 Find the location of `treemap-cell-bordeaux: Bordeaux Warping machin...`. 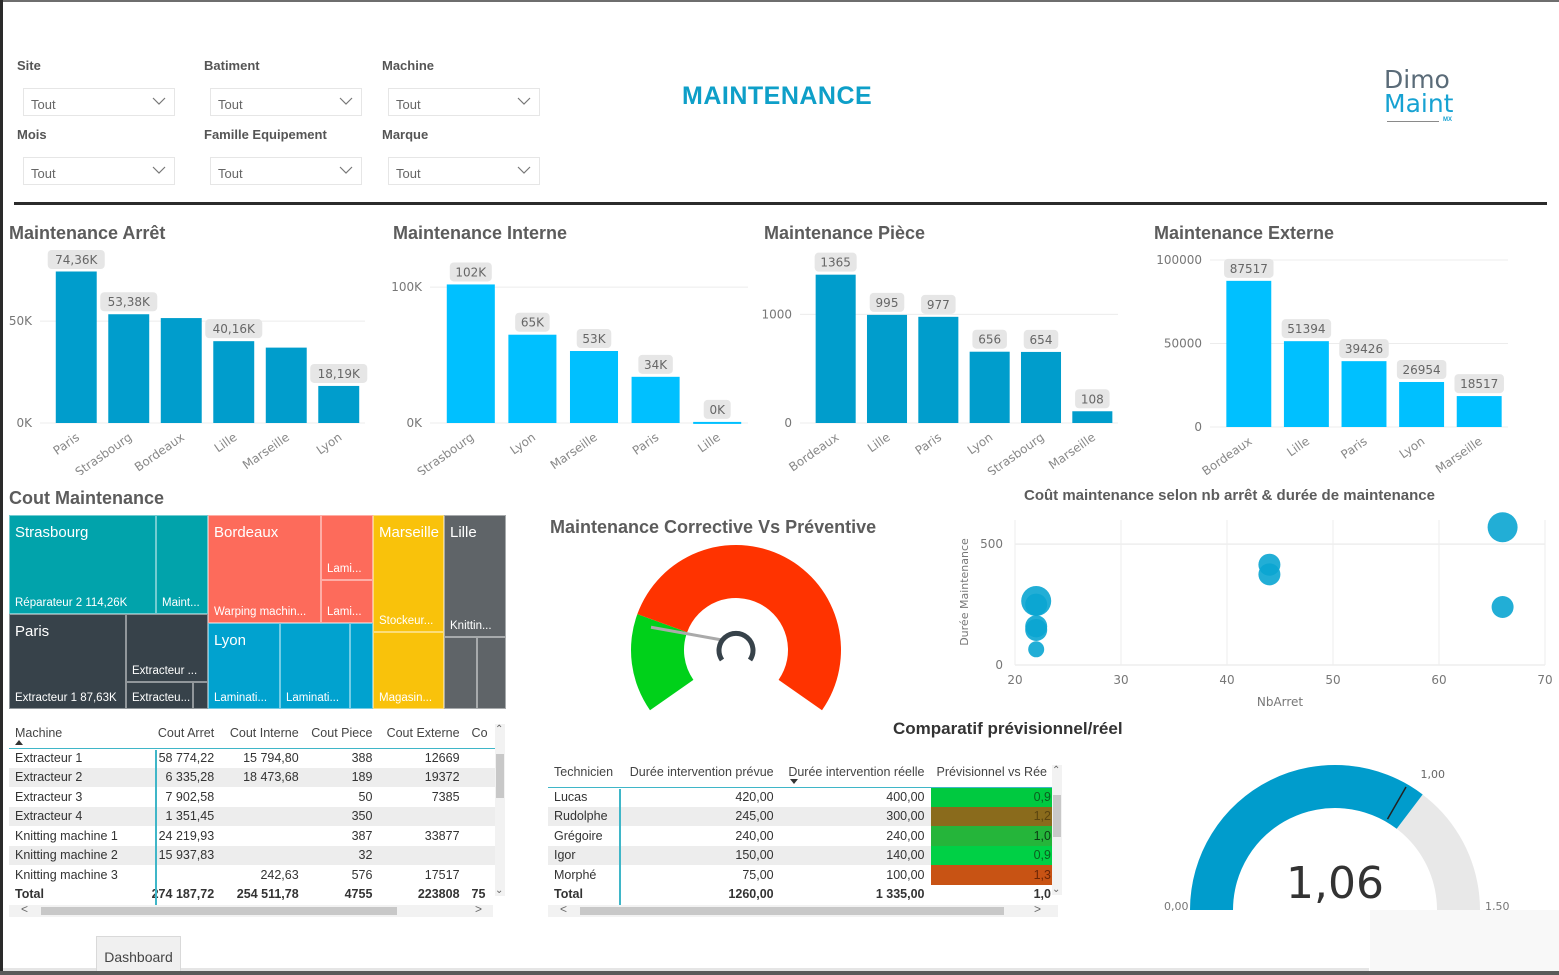

treemap-cell-bordeaux: Bordeaux Warping machin... is located at coordinates (264, 569).